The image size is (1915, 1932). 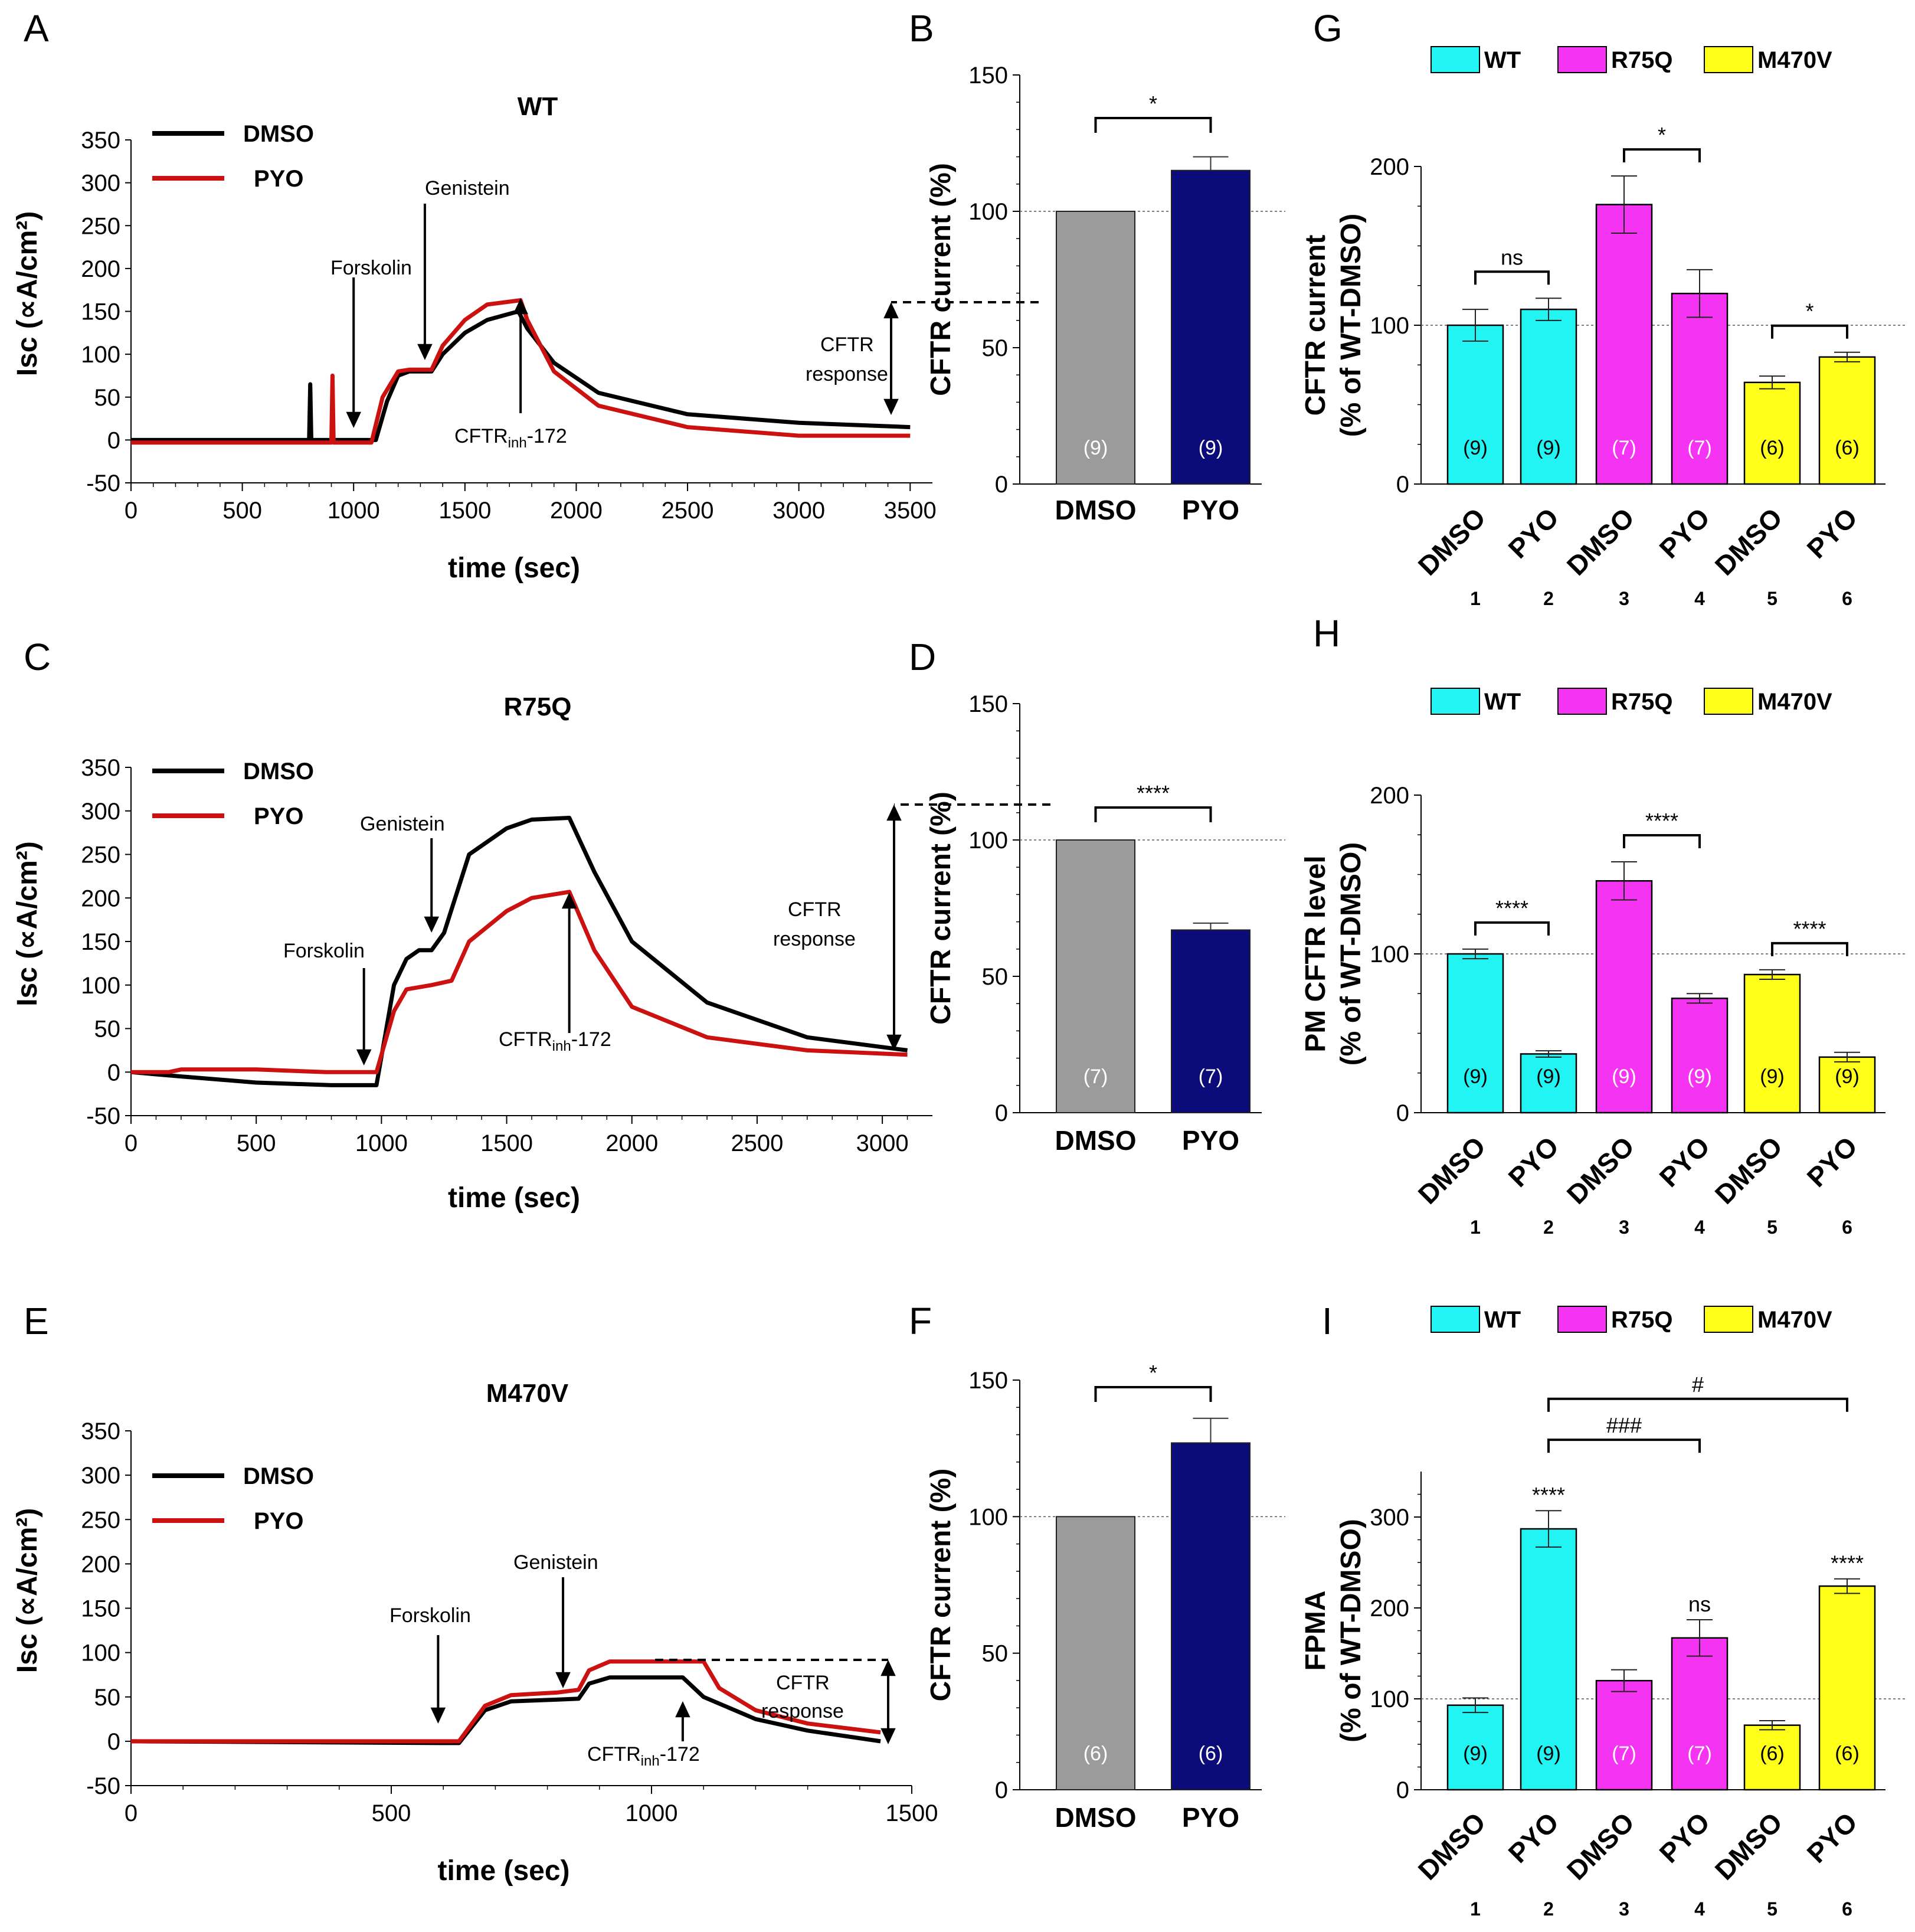 I want to click on panel-letter: F, so click(x=920, y=1321).